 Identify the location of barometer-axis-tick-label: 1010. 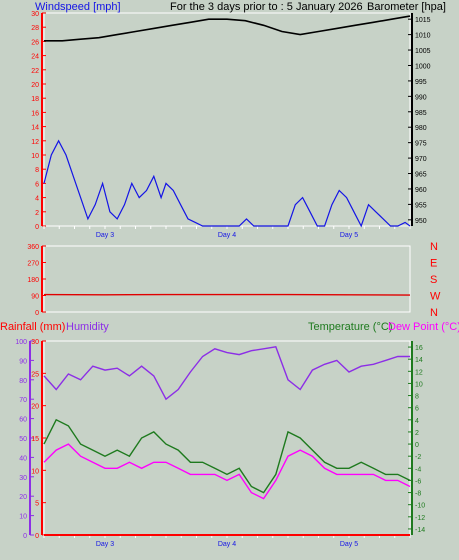
(423, 36).